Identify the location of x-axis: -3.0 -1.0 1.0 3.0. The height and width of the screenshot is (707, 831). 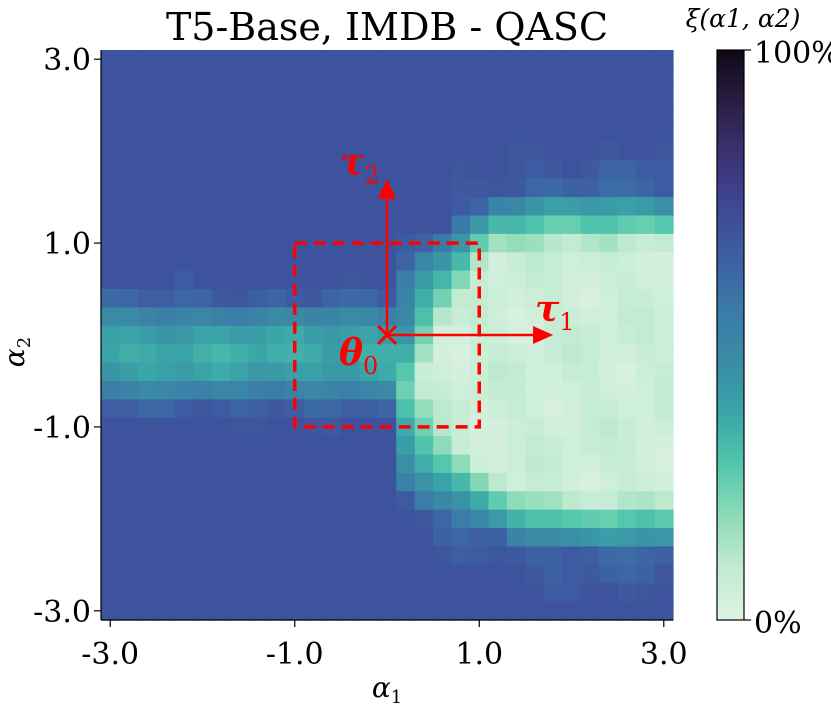
(384, 645).